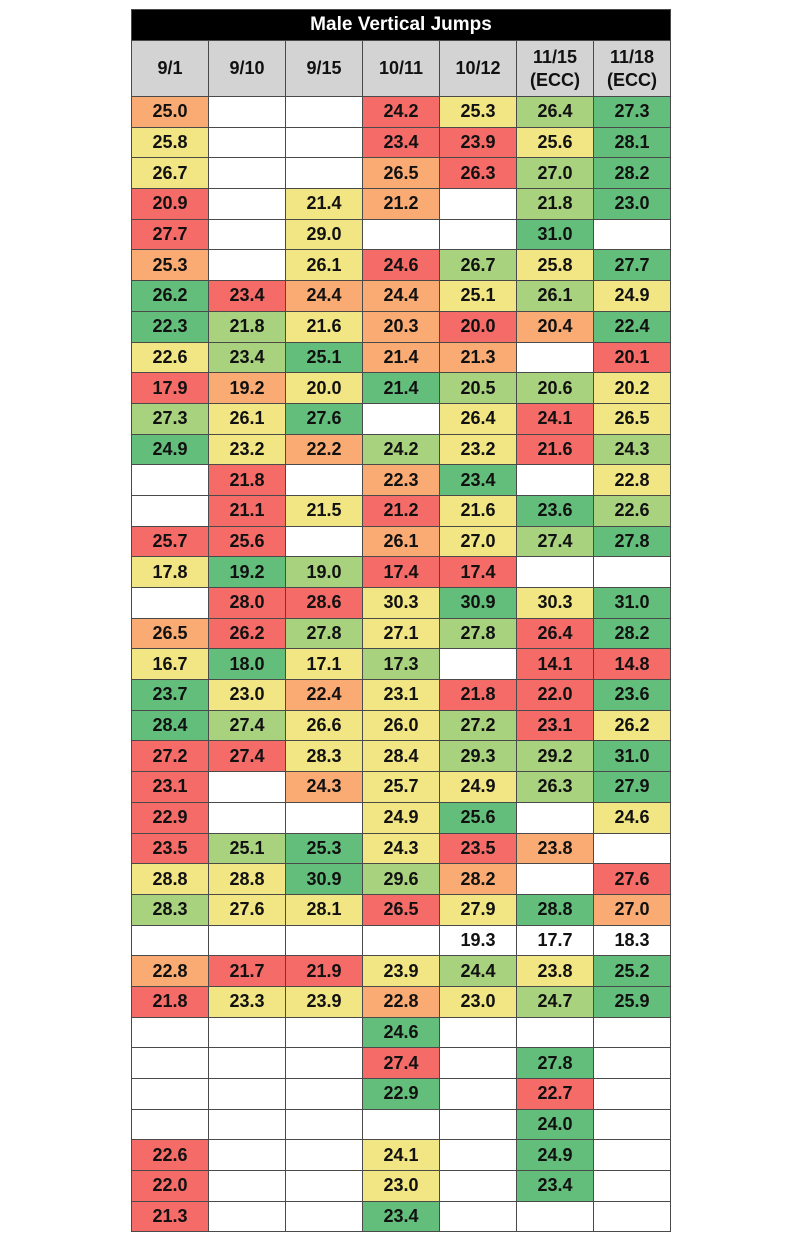 The width and height of the screenshot is (800, 1246). Describe the element at coordinates (401, 756) in the screenshot. I see `heatmap-cell: 28.4` at that location.